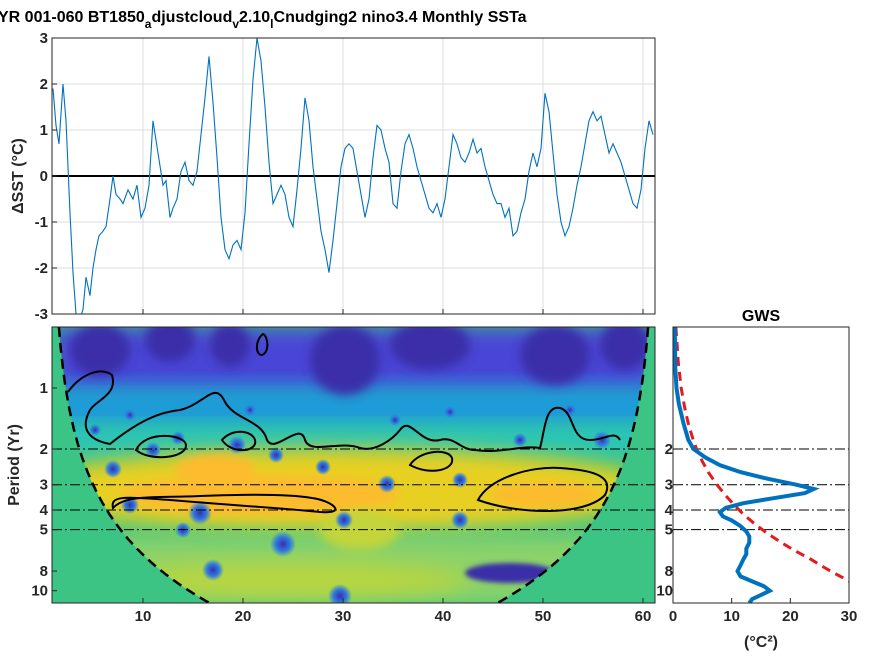 Image resolution: width=875 pixels, height=656 pixels. I want to click on wavelet-x-tick-label: 50, so click(543, 616).